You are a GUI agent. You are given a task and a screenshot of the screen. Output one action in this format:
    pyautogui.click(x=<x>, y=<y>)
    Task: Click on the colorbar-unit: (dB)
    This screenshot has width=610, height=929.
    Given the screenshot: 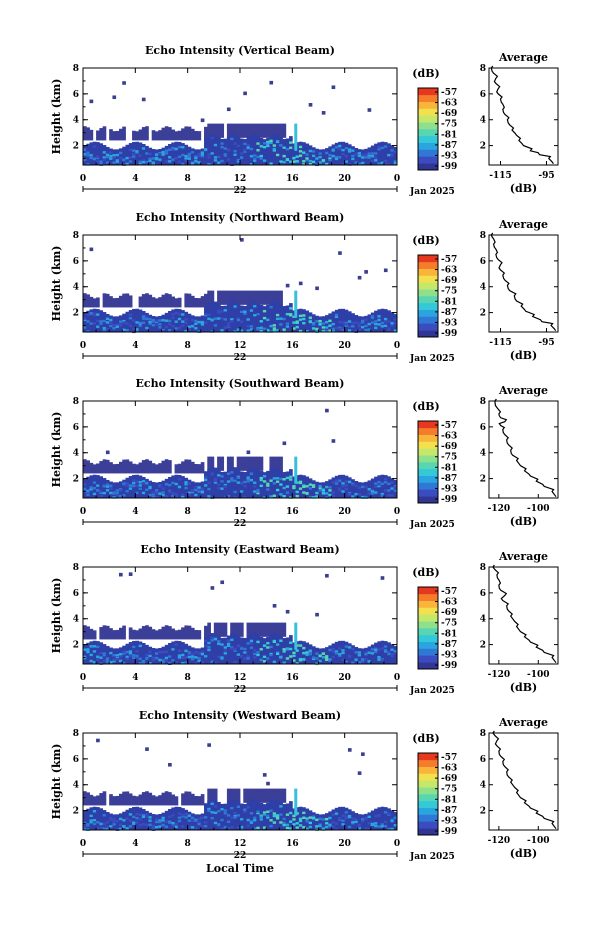 What is the action you would take?
    pyautogui.click(x=425, y=406)
    